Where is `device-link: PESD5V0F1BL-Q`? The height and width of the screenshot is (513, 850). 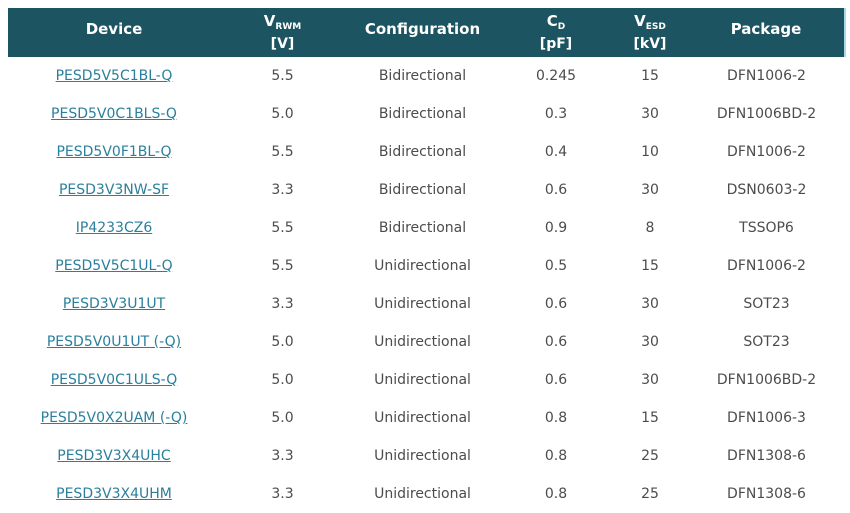 device-link: PESD5V0F1BL-Q is located at coordinates (114, 152).